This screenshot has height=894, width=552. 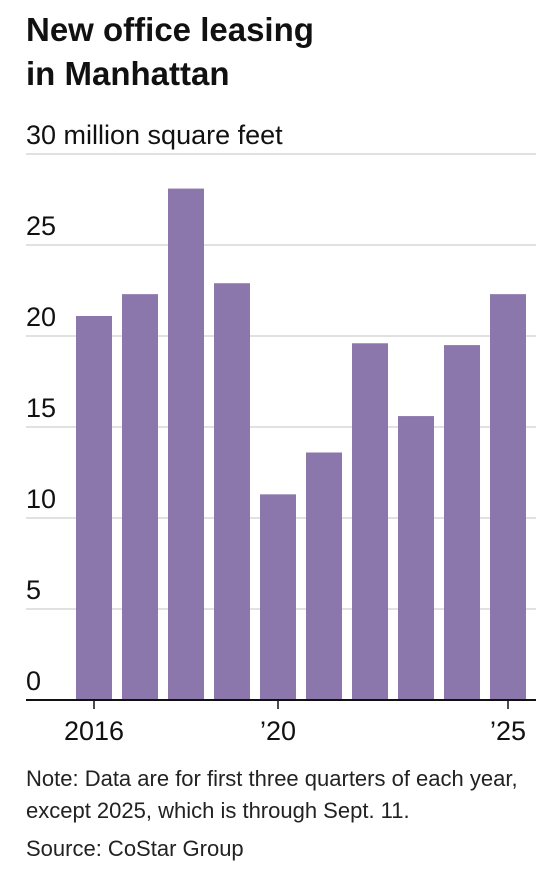 What do you see at coordinates (94, 507) in the screenshot?
I see `bar-2016` at bounding box center [94, 507].